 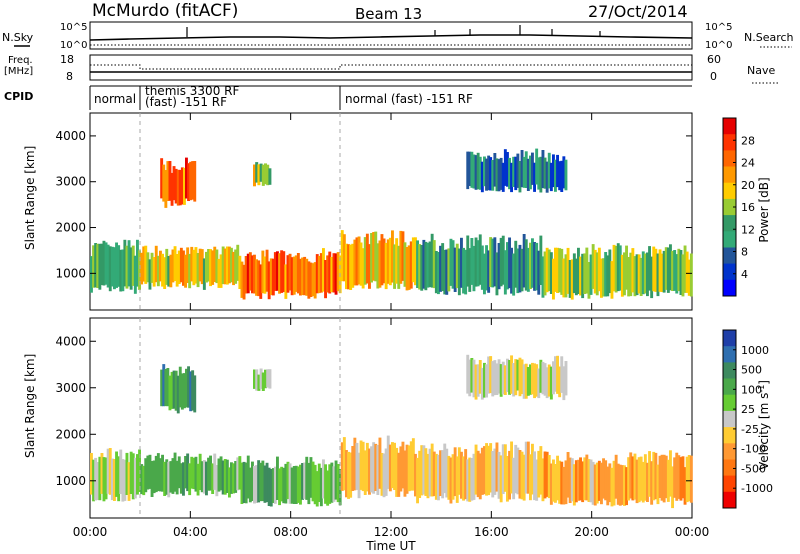 What do you see at coordinates (748, 207) in the screenshot?
I see `colorbar-tick-label: 16` at bounding box center [748, 207].